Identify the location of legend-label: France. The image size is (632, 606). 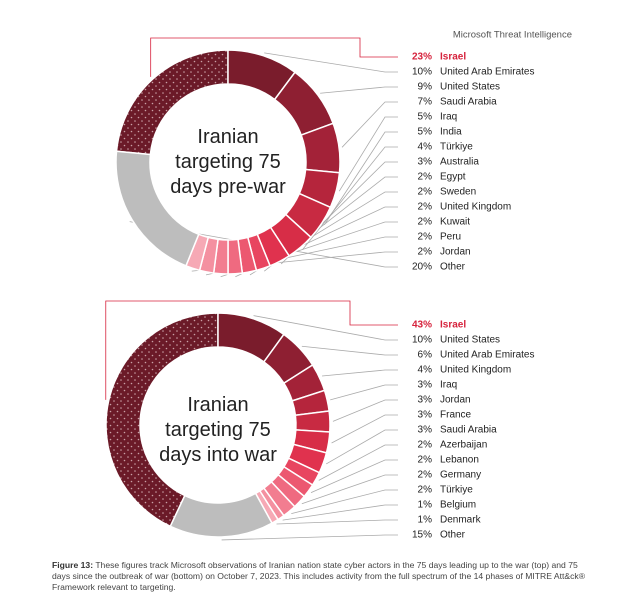
(456, 415).